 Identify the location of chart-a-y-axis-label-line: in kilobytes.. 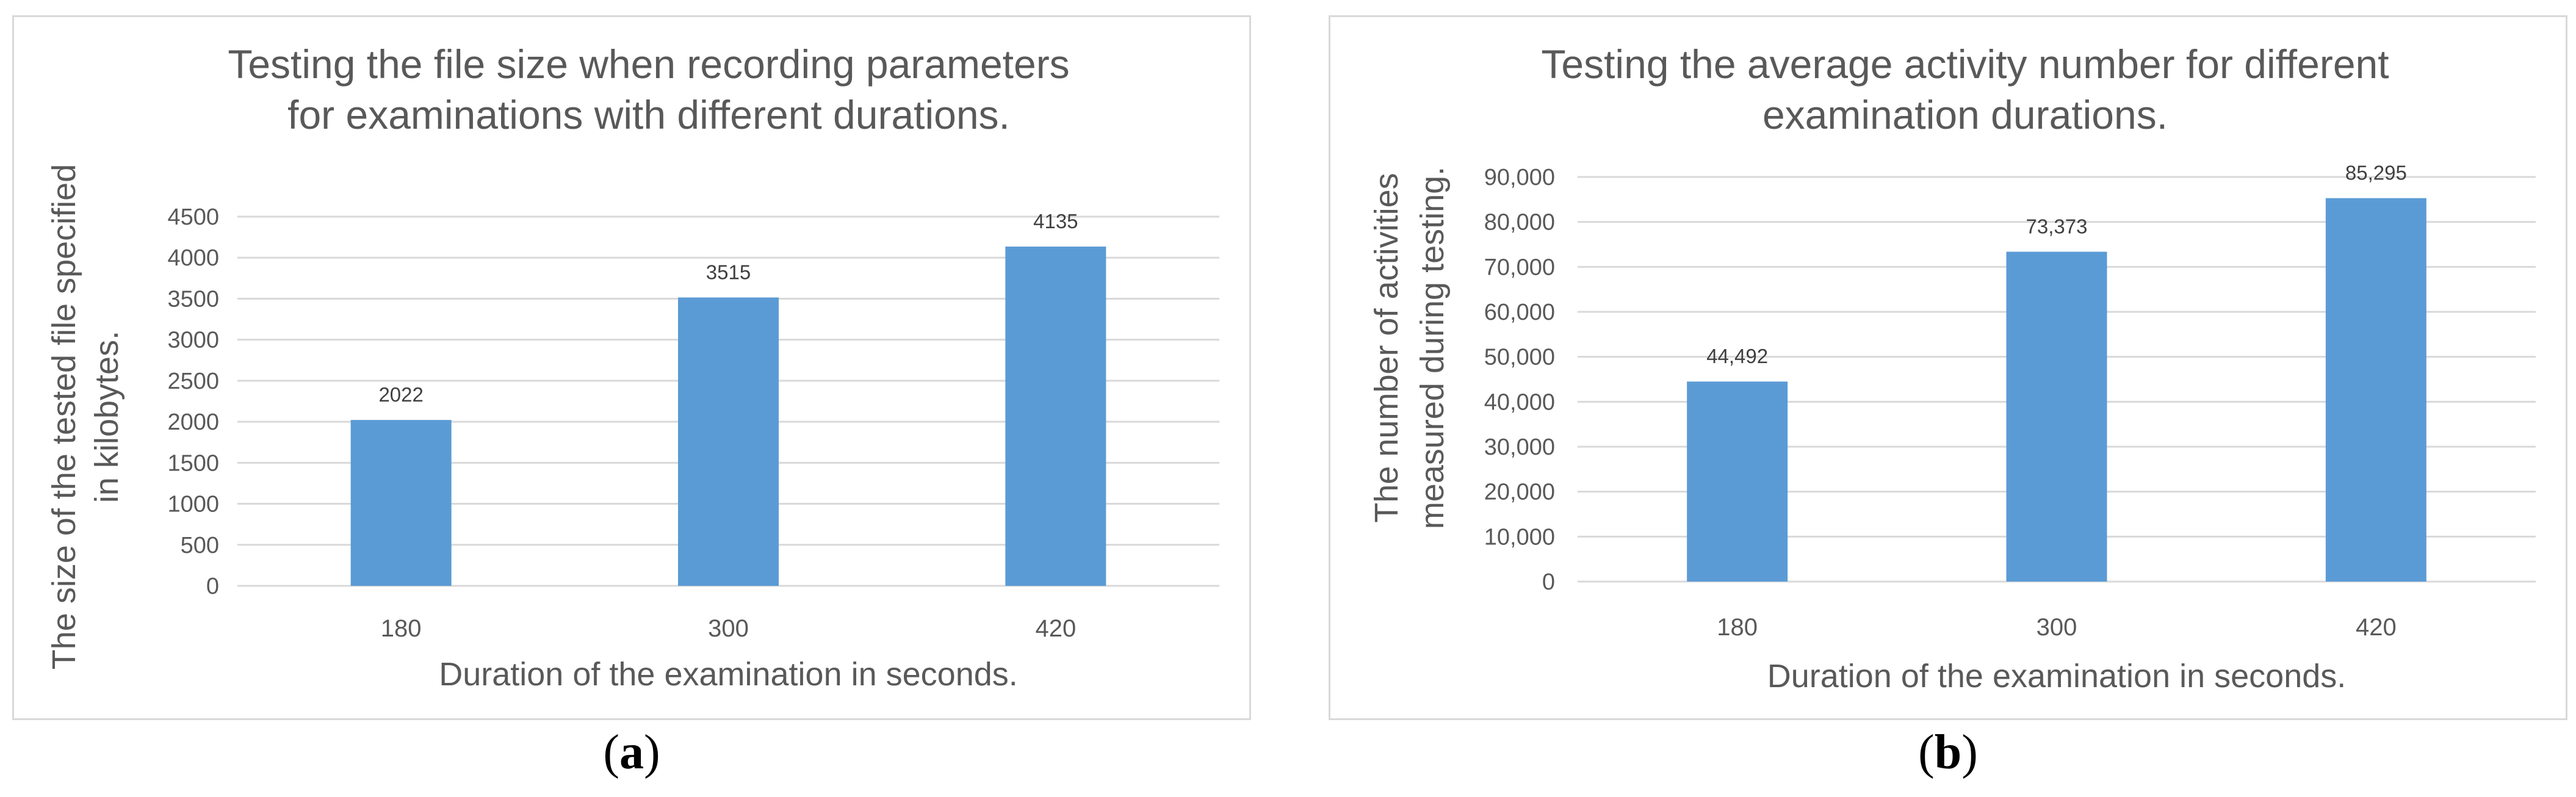
(106, 417).